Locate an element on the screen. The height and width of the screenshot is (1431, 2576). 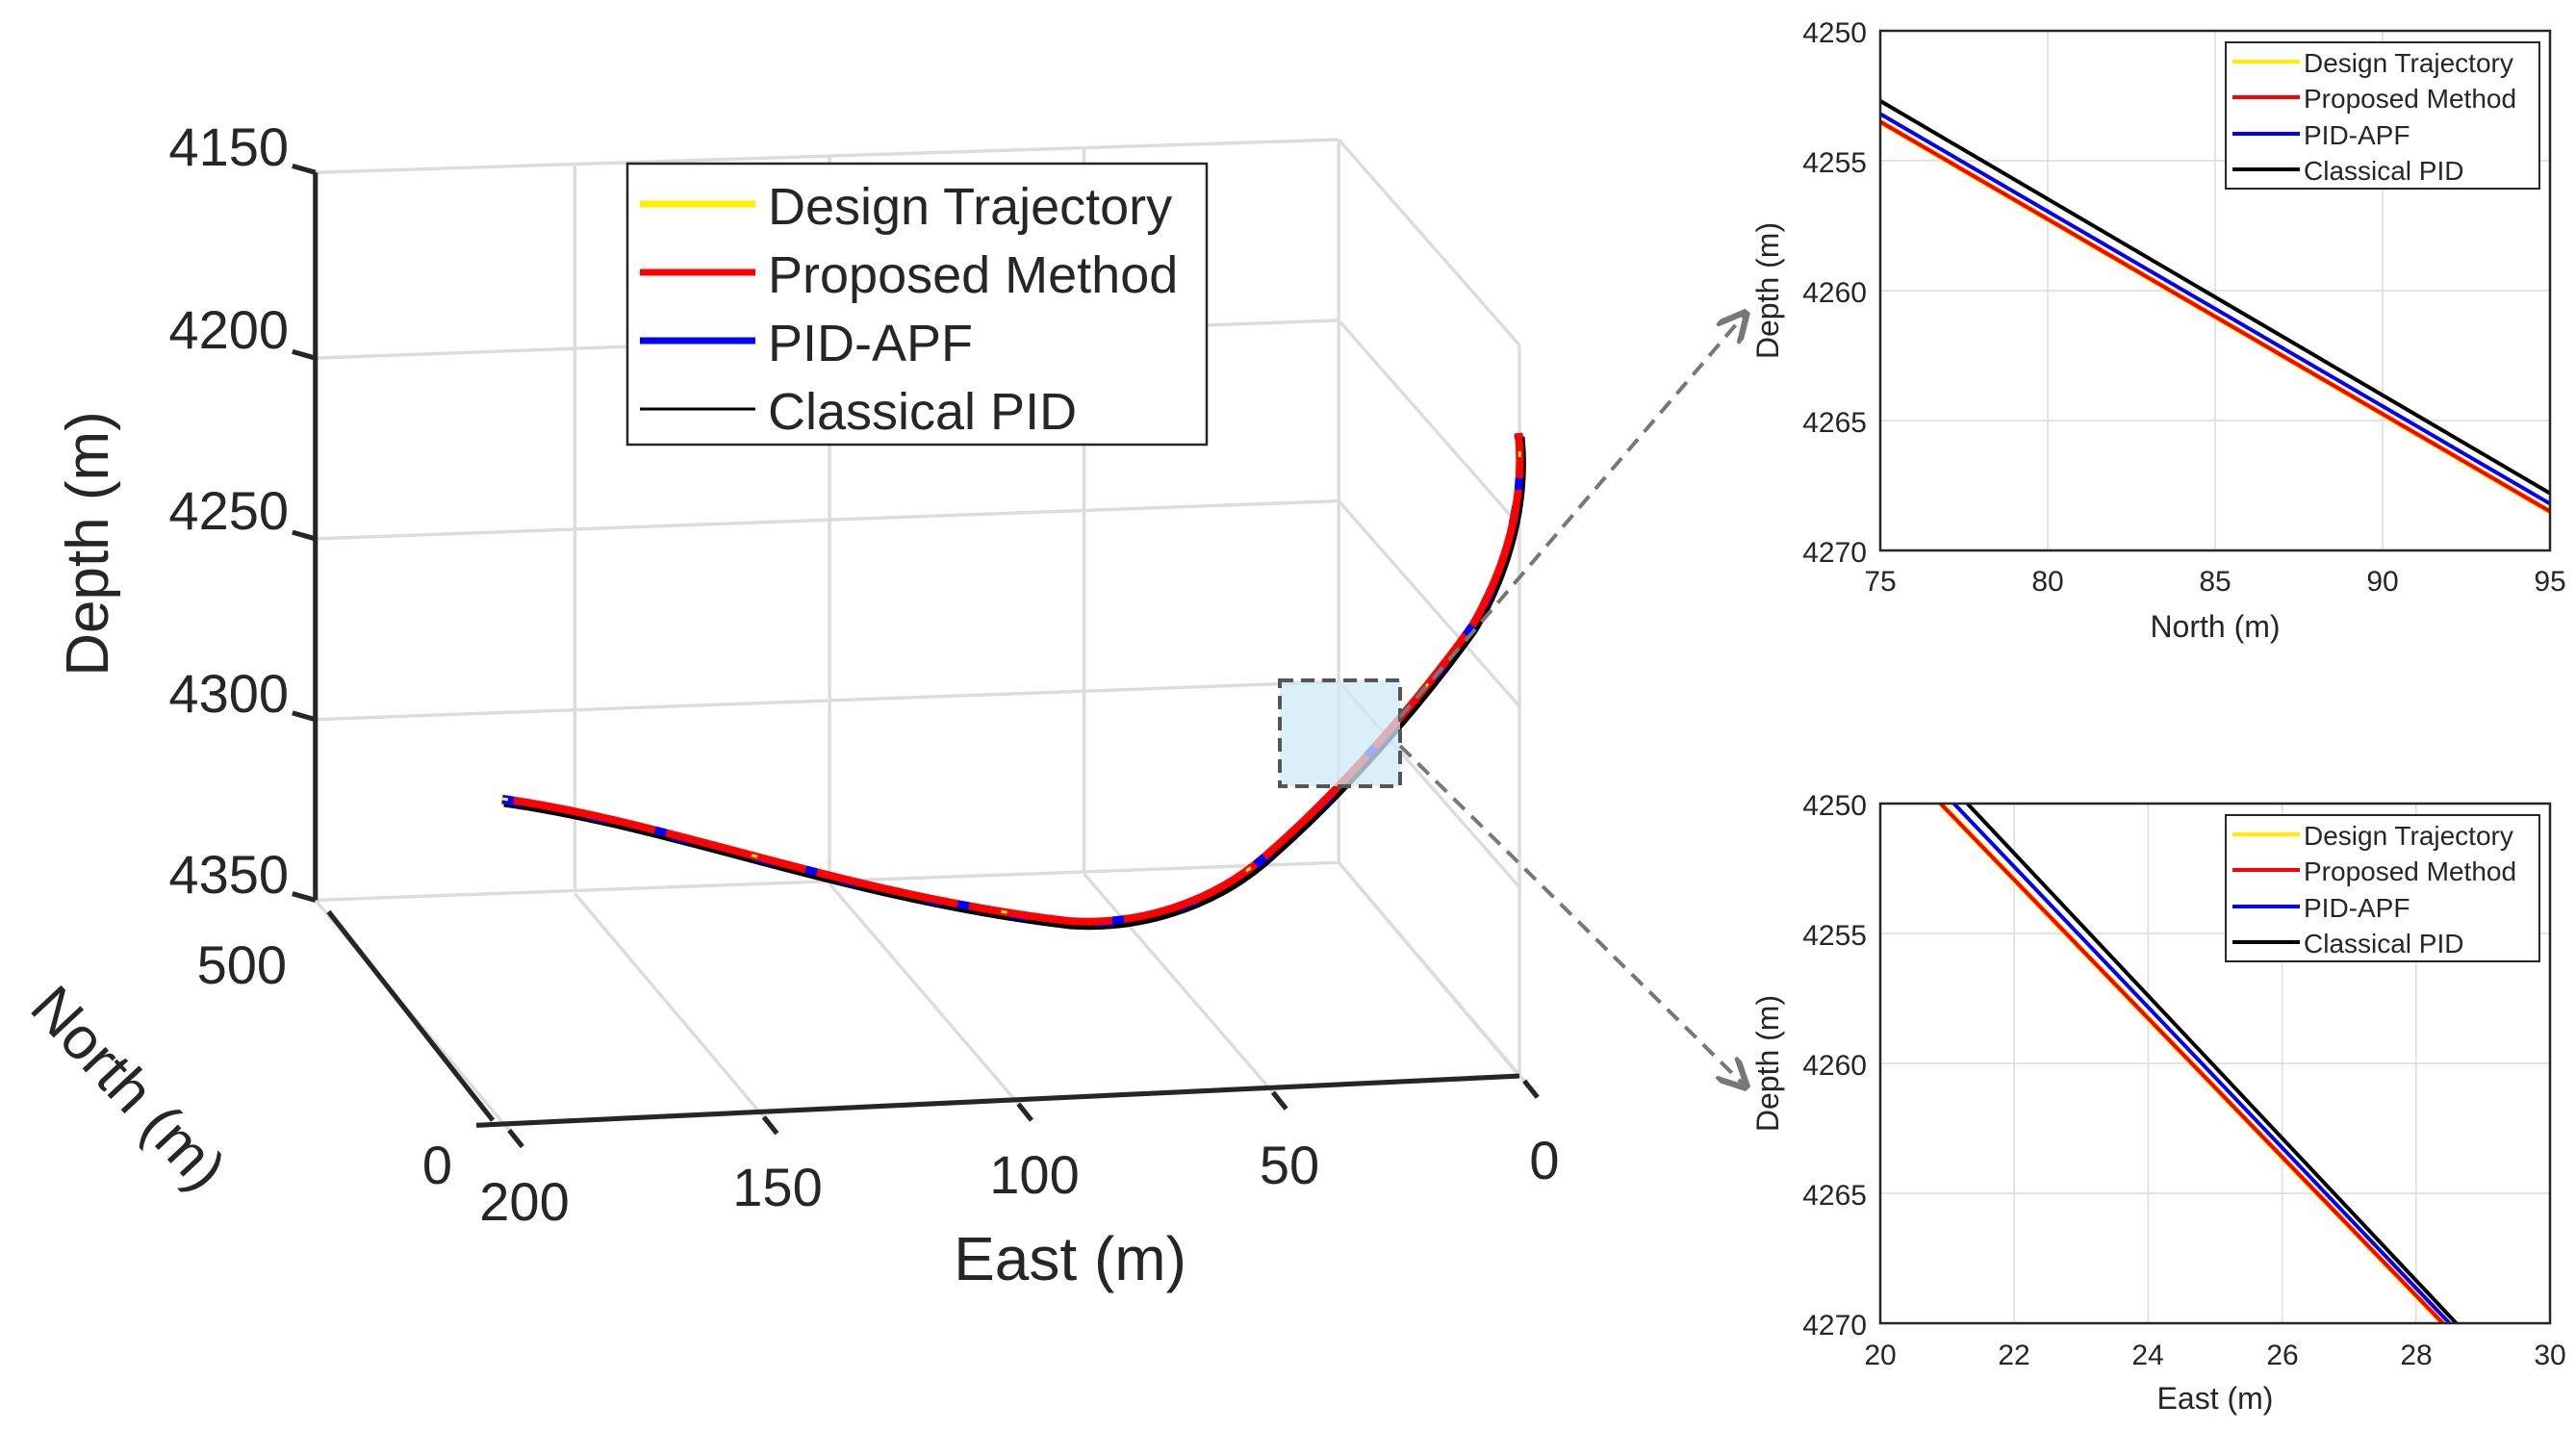
east-tick-label: 150 is located at coordinates (777, 1187).